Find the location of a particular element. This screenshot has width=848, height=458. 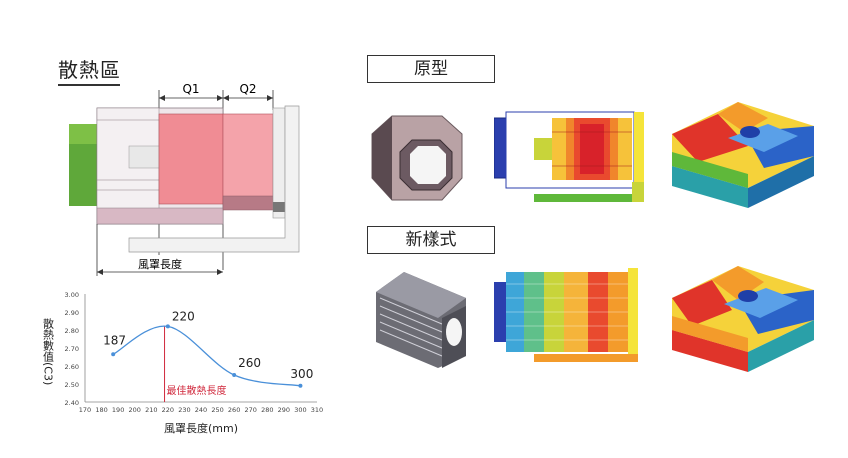

heat-zone-title: 散熱區 is located at coordinates (89, 70).